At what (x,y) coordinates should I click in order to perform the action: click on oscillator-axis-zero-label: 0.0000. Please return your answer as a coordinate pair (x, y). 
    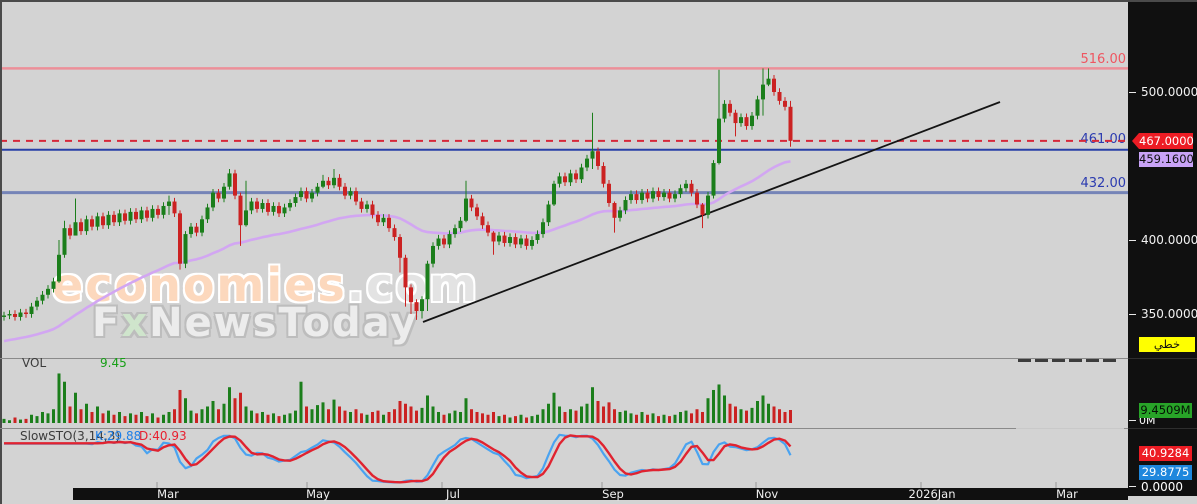
    Looking at the image, I should click on (1162, 487).